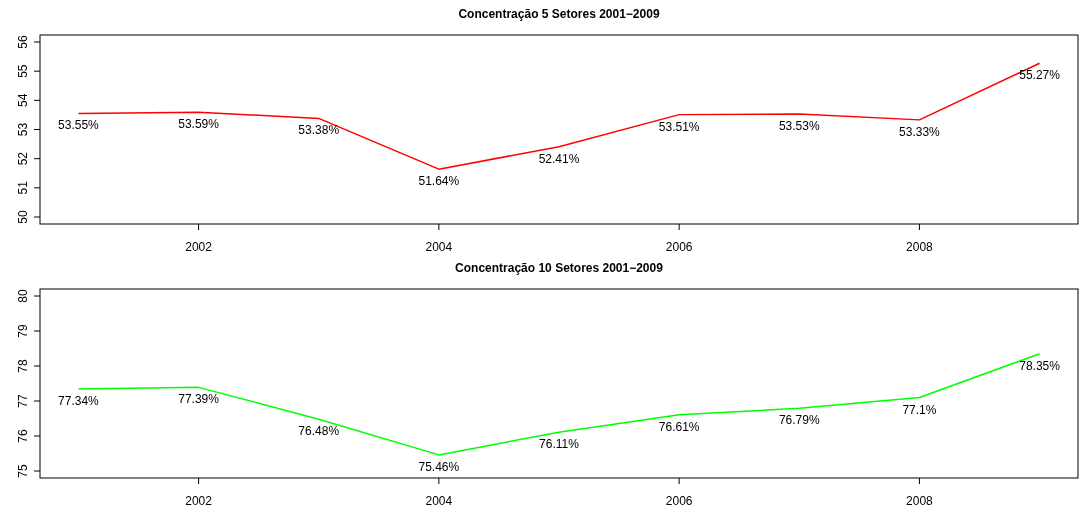 This screenshot has width=1091, height=508. I want to click on y-tick-label: 54, so click(23, 100).